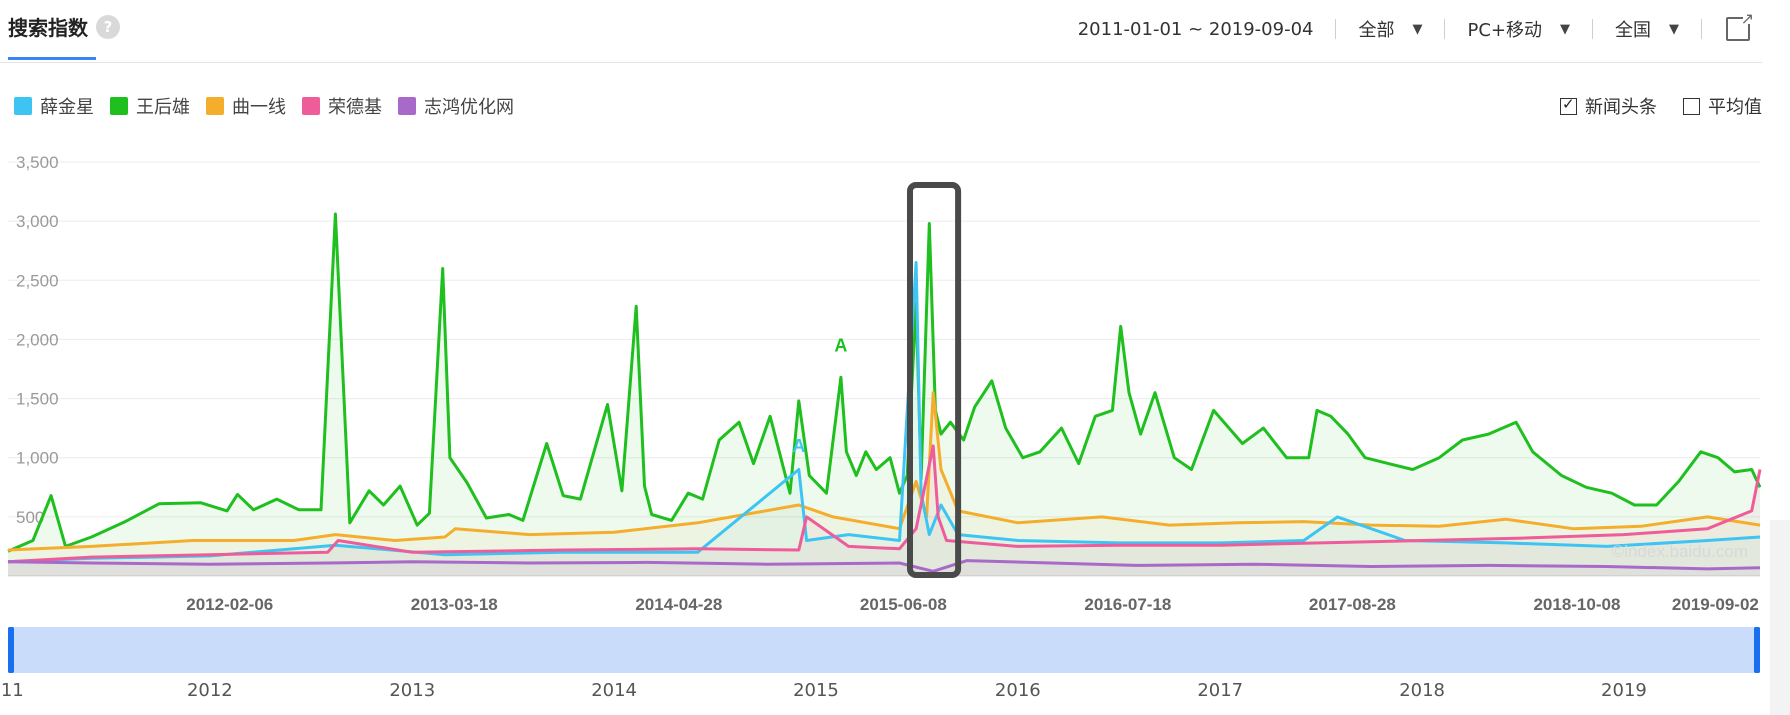 This screenshot has height=715, width=1790. I want to click on series-area, so click(884, 568).